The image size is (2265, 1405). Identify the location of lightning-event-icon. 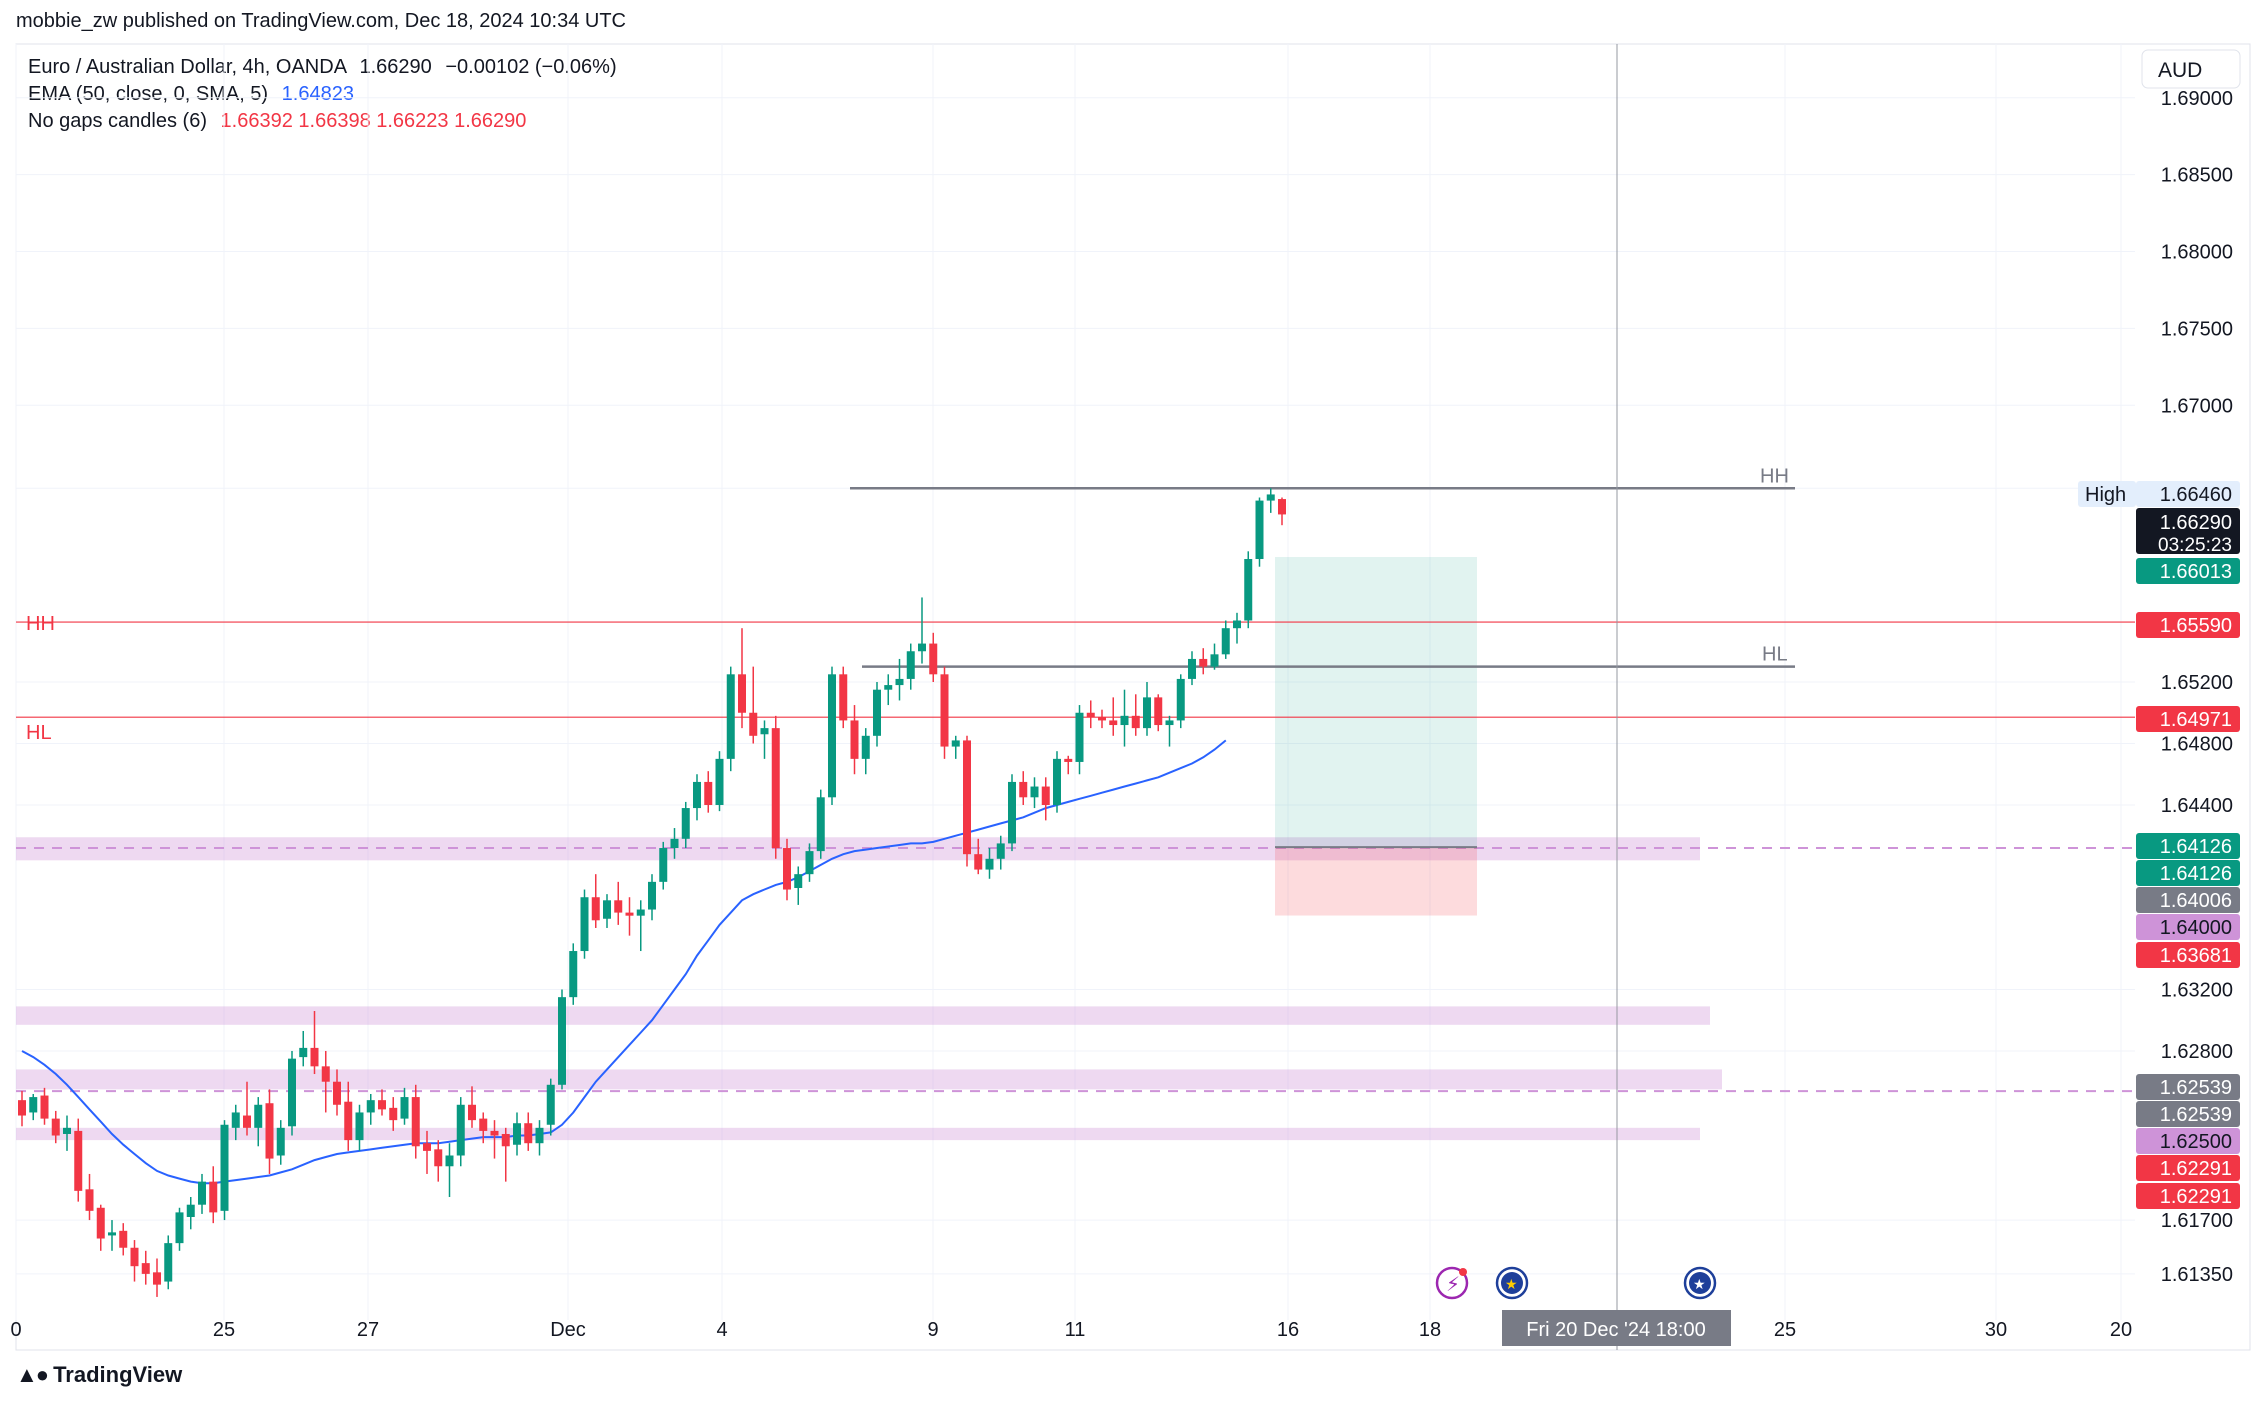
(1452, 1283).